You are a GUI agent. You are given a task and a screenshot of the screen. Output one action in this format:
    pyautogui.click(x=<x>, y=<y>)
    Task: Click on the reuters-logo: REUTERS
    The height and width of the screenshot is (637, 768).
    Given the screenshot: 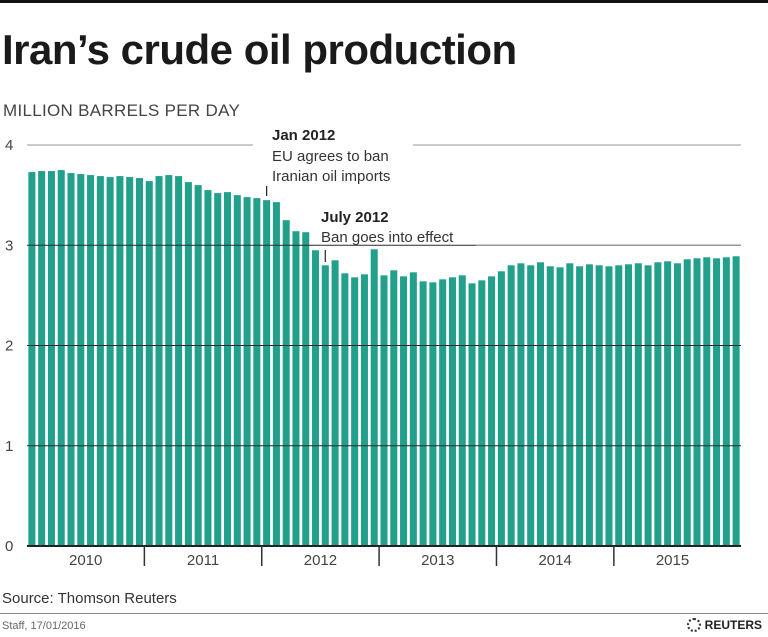 What is the action you would take?
    pyautogui.click(x=724, y=625)
    